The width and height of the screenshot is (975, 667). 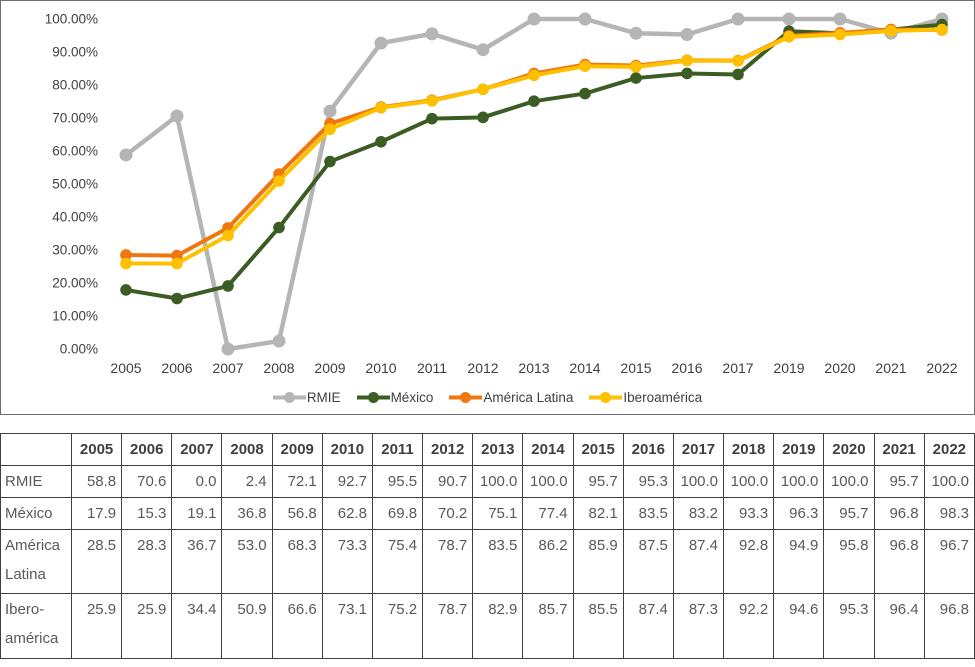 I want to click on value-cell-america-latina: 94.9, so click(x=799, y=561).